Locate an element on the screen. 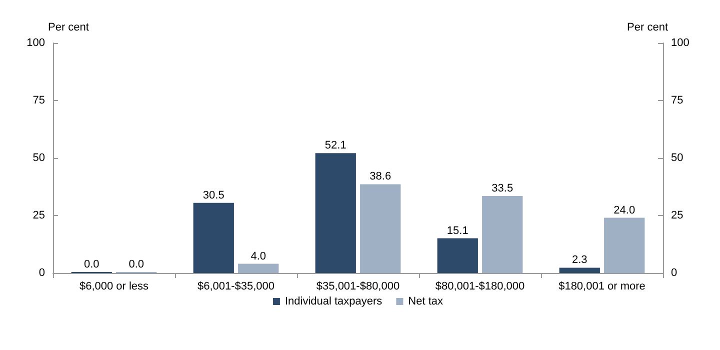 The image size is (720, 350). data-label: 52.1 is located at coordinates (335, 146).